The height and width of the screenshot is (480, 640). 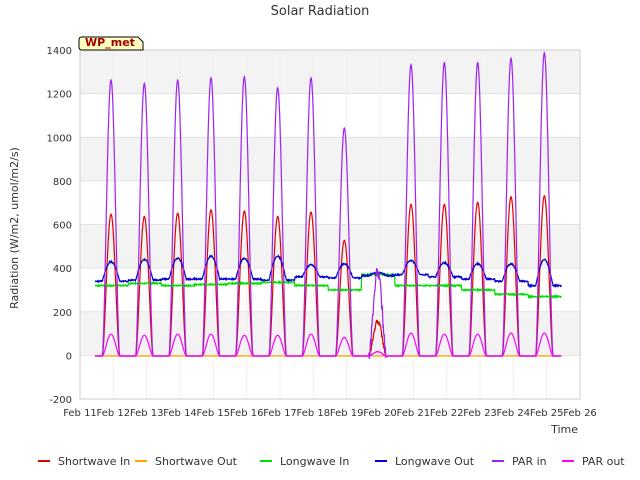 What do you see at coordinates (180, 413) in the screenshot?
I see `x-tick-label: Feb 14` at bounding box center [180, 413].